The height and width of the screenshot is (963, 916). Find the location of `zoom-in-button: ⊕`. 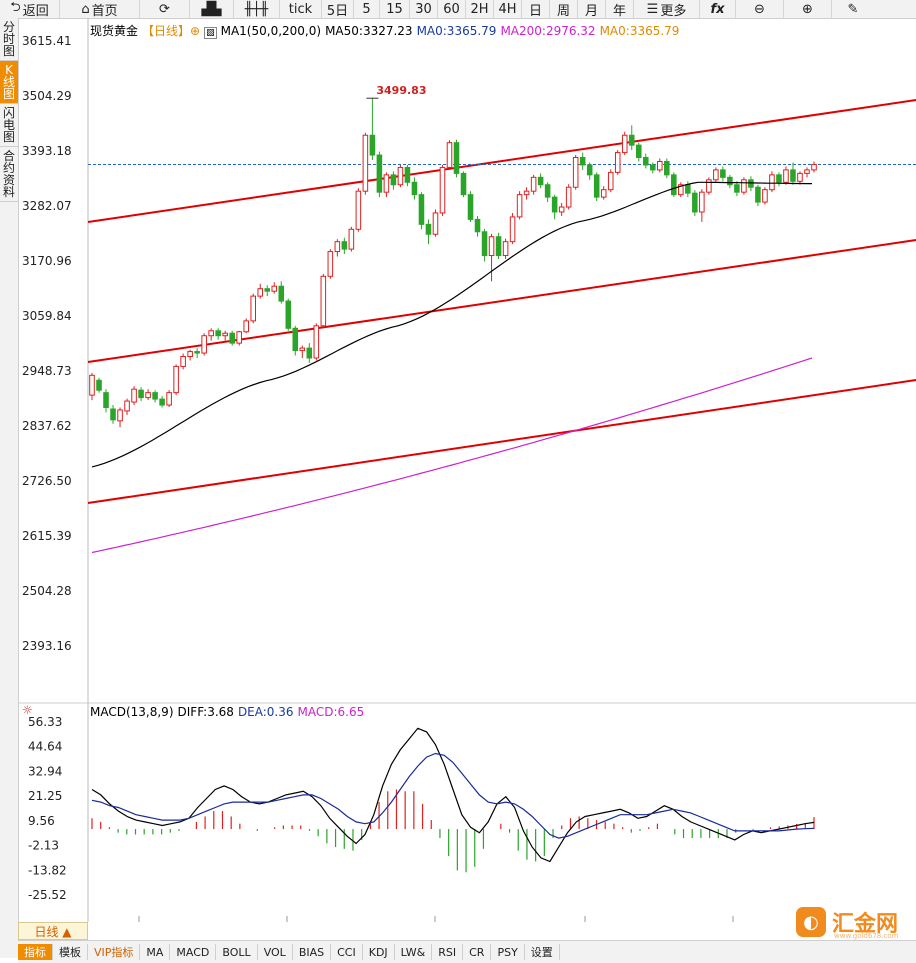

zoom-in-button: ⊕ is located at coordinates (808, 9).